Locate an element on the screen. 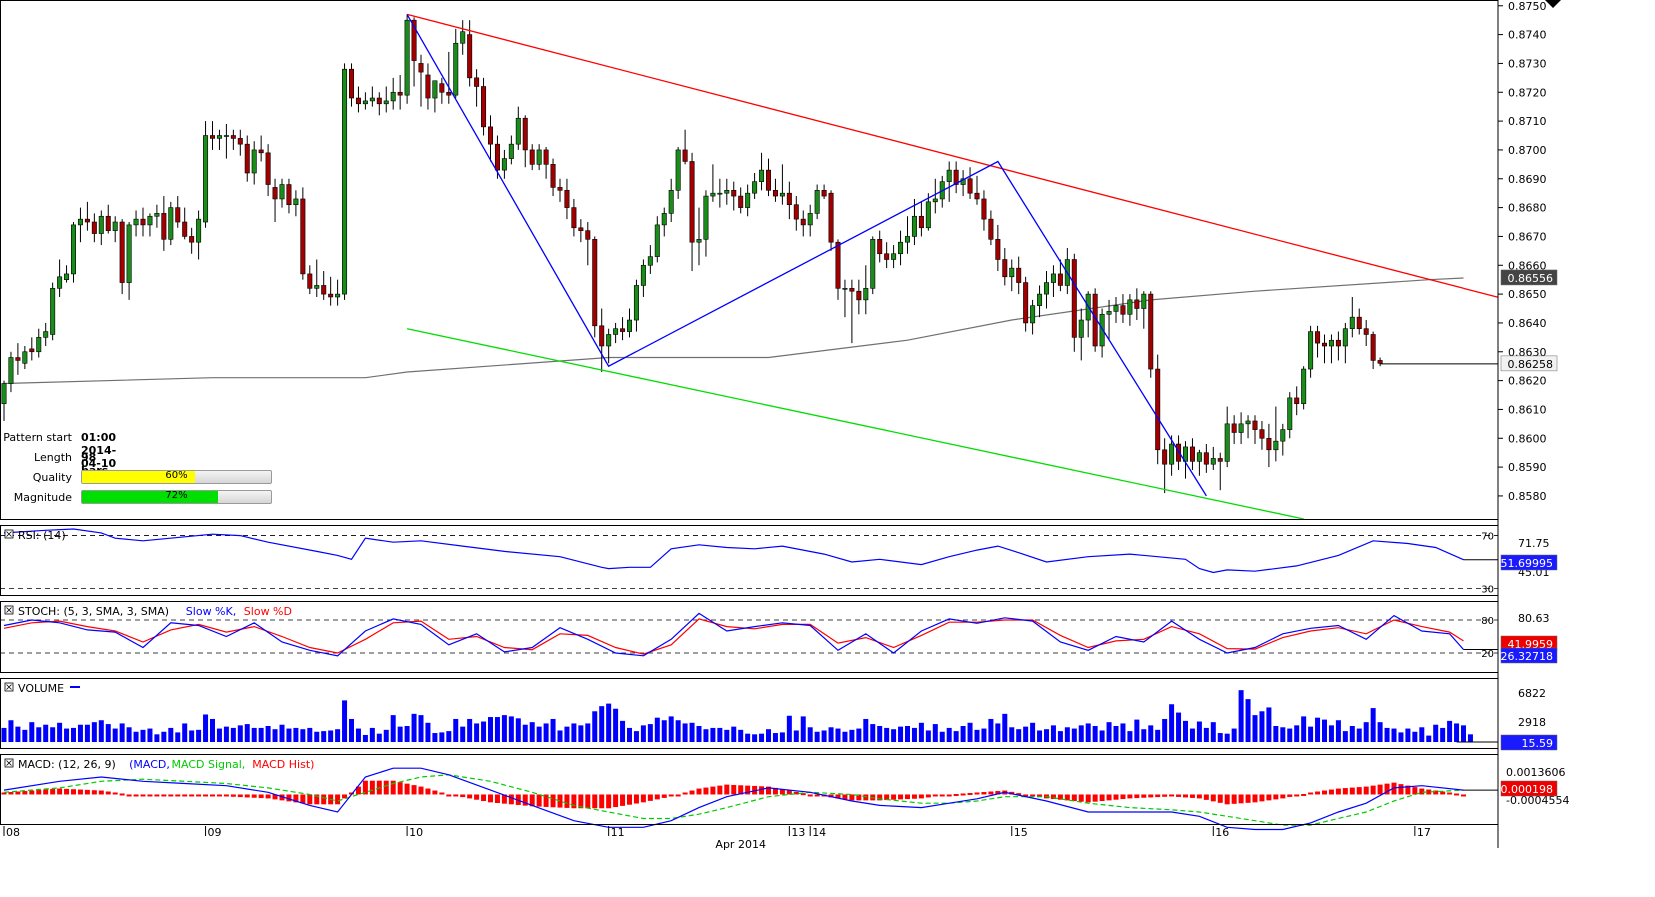 The height and width of the screenshot is (897, 1655). price-tick-label: 0.8690 is located at coordinates (1527, 179).